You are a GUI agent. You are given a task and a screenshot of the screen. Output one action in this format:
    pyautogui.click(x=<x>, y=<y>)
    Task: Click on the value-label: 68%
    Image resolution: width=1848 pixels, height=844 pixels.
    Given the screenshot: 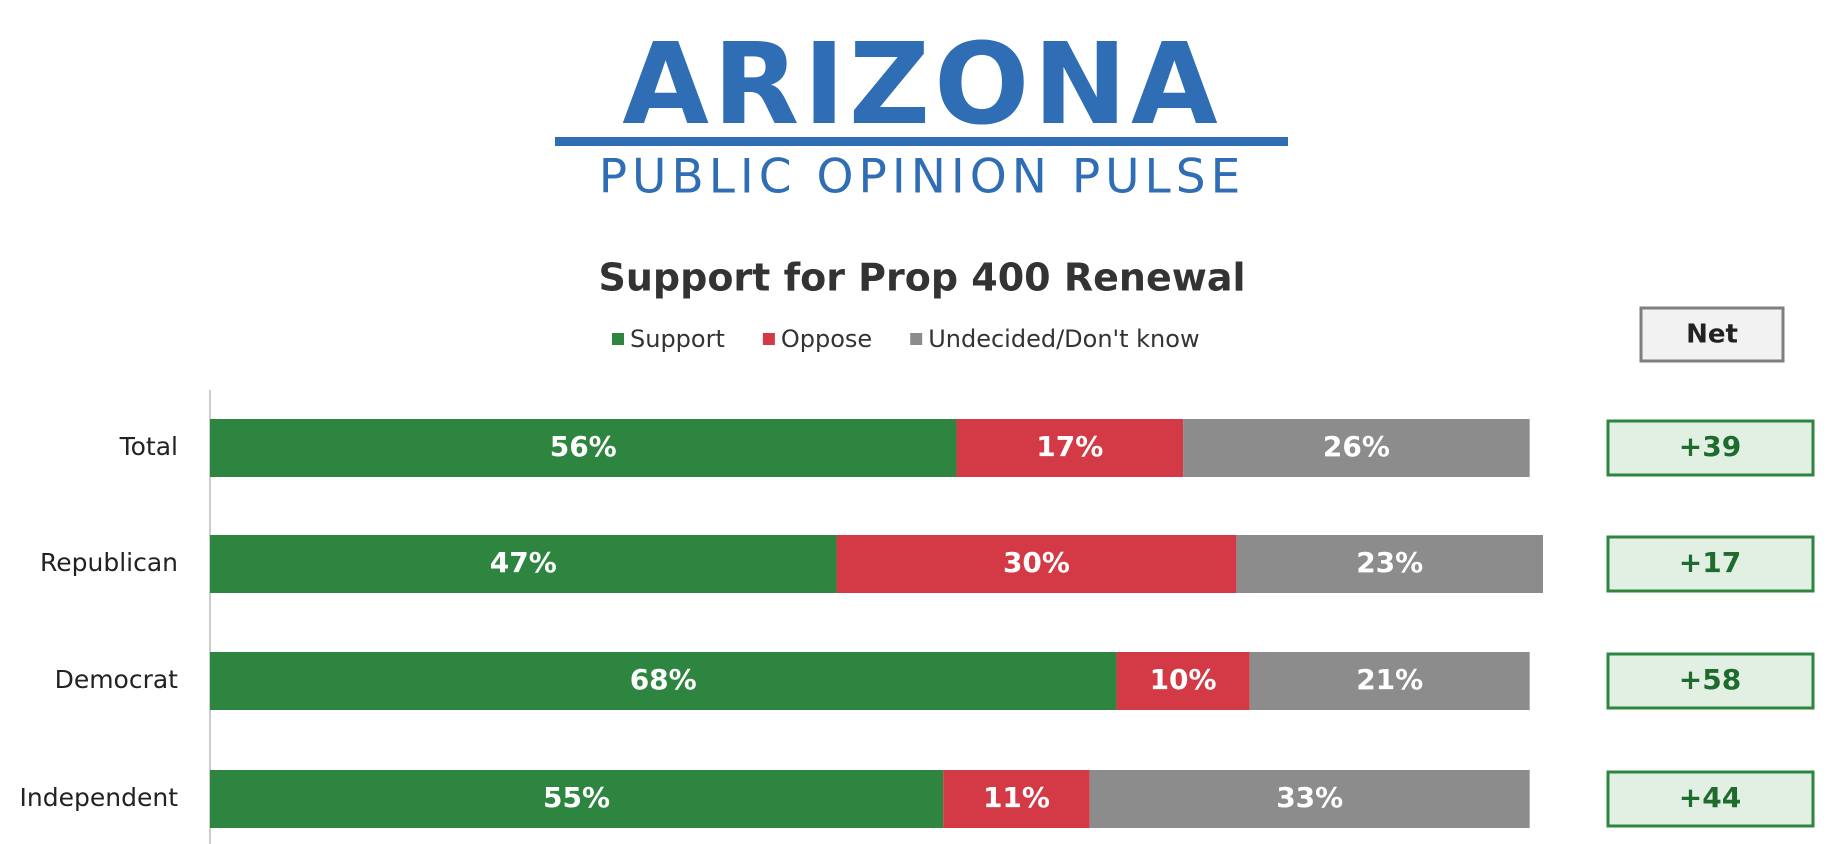 What is the action you would take?
    pyautogui.click(x=663, y=679)
    